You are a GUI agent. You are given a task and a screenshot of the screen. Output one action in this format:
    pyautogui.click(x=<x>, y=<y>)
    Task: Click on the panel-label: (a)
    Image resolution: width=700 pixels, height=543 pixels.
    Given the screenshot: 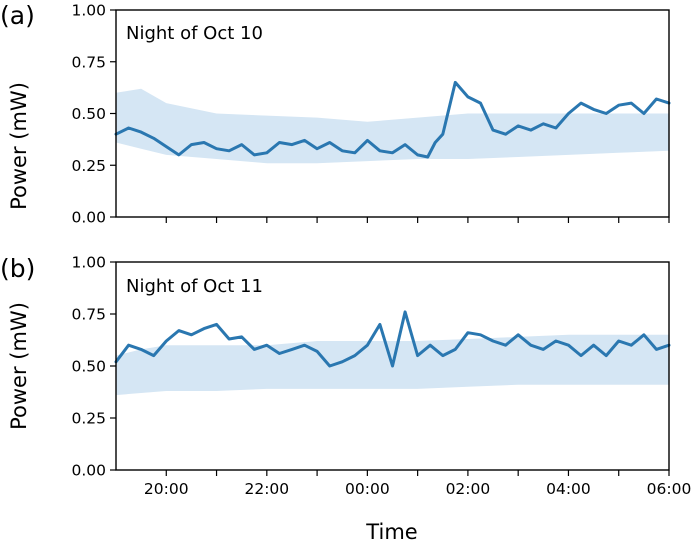 What is the action you would take?
    pyautogui.click(x=17, y=15)
    